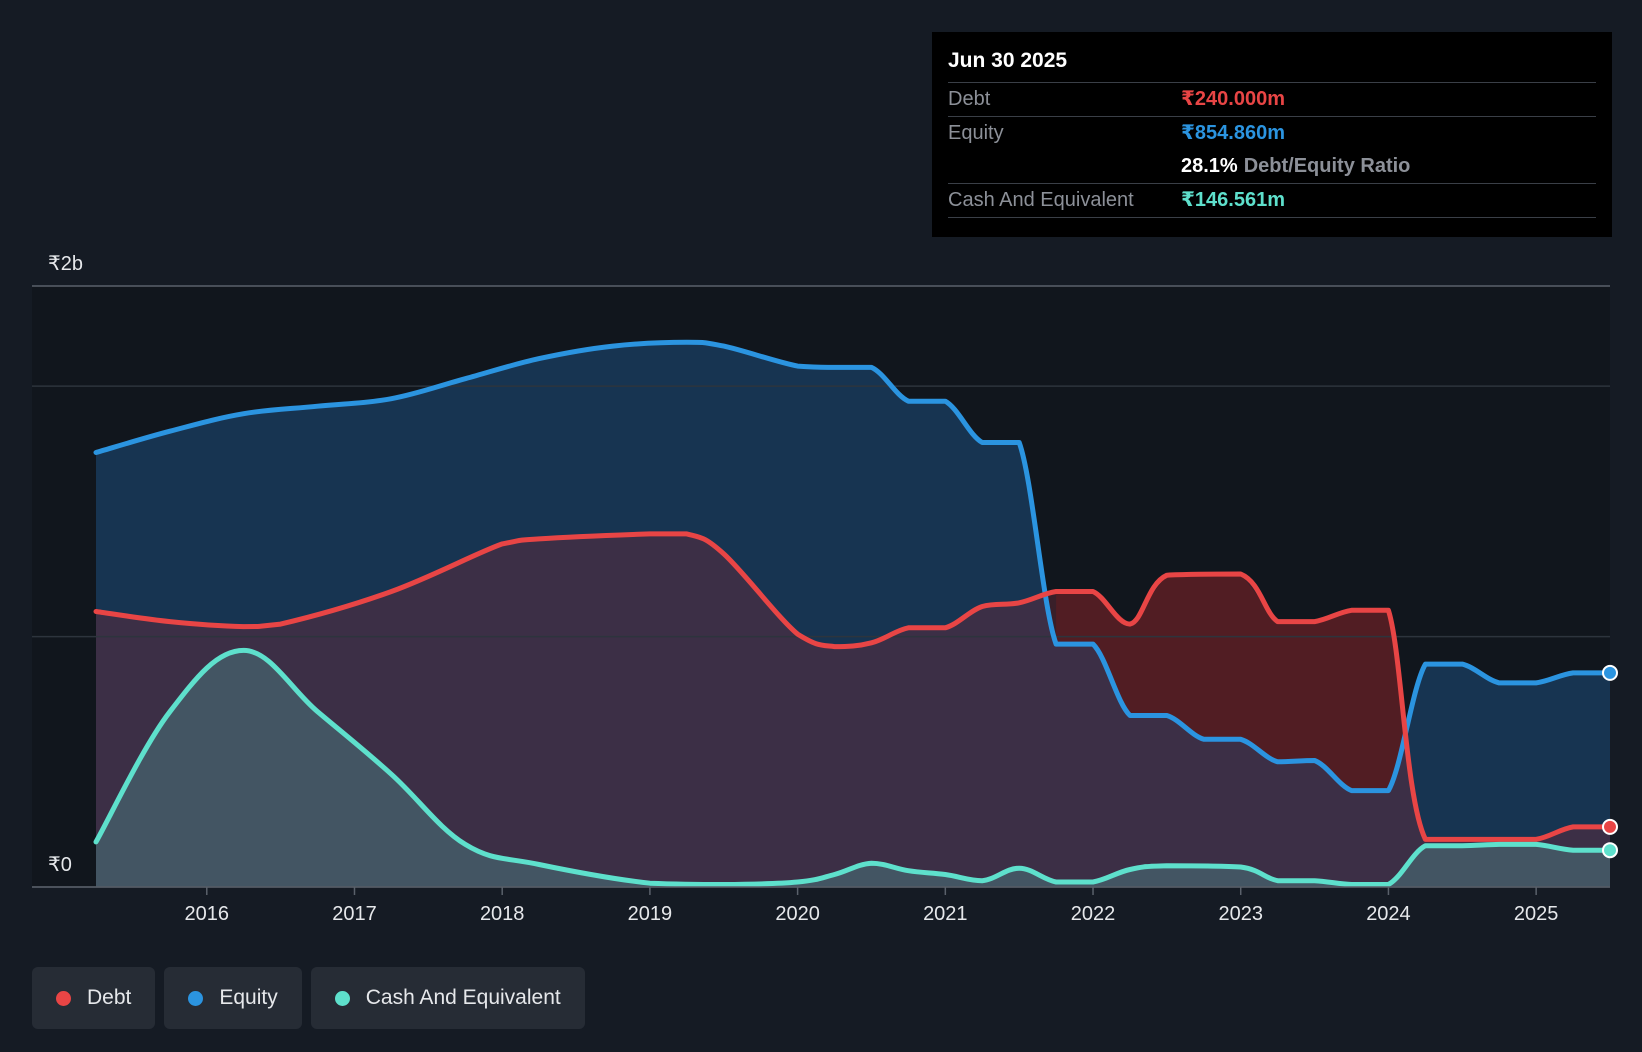 This screenshot has height=1052, width=1642. Describe the element at coordinates (1272, 64) in the screenshot. I see `tooltip-date: Jun 30 2025` at that location.